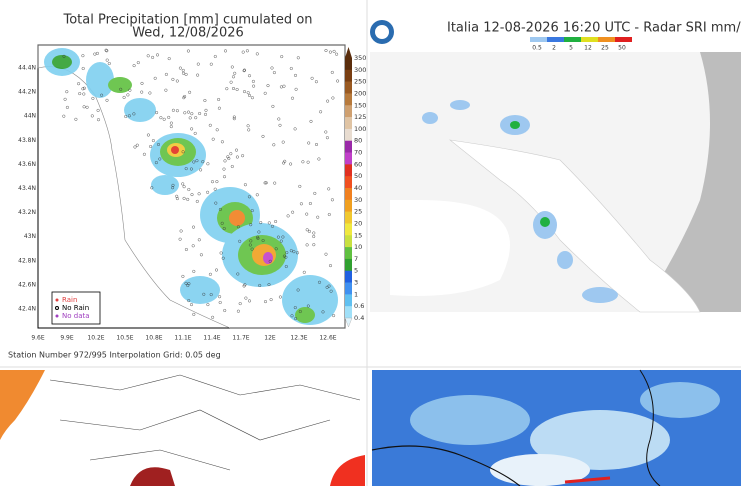  What do you see at coordinates (360, 58) in the screenshot?
I see `colorbar-label: 350` at bounding box center [360, 58].